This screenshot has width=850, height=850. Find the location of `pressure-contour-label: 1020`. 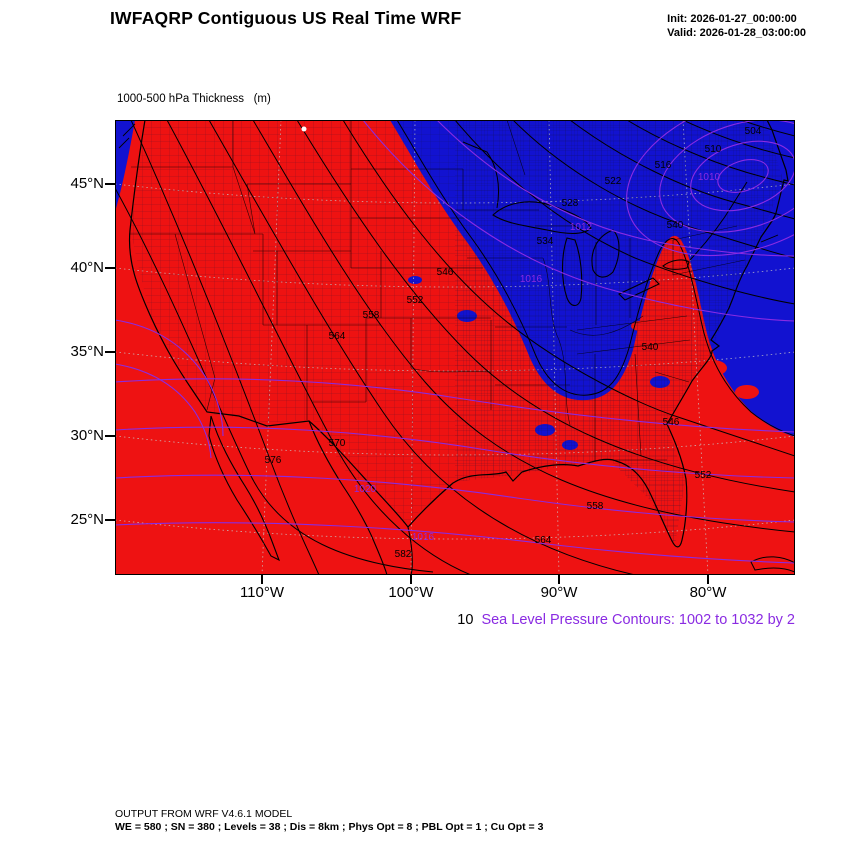

pressure-contour-label: 1020 is located at coordinates (365, 489).